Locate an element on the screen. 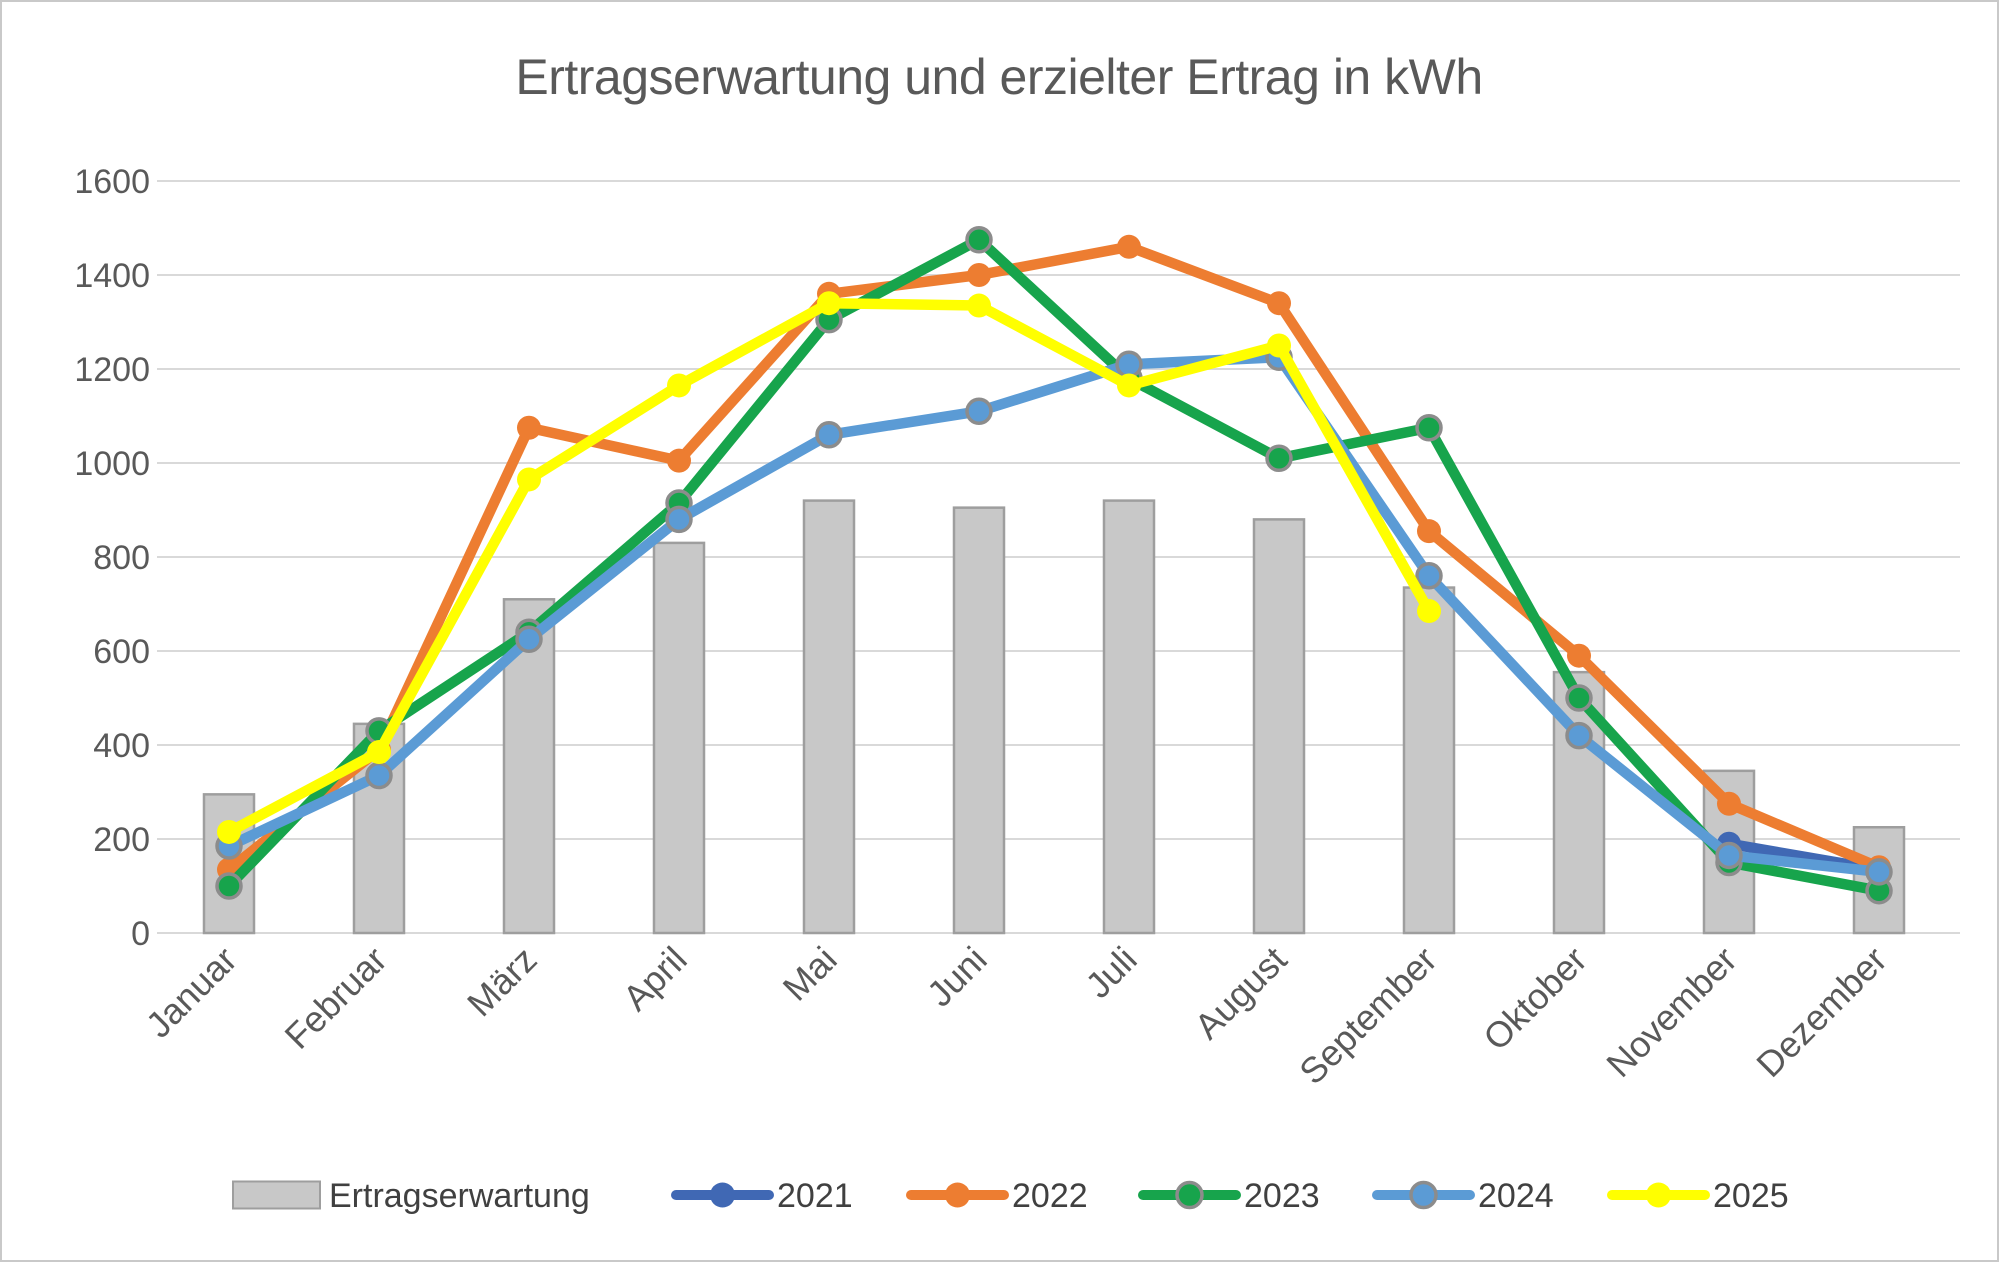  y-axis-tick-label: 1400 is located at coordinates (112, 276).